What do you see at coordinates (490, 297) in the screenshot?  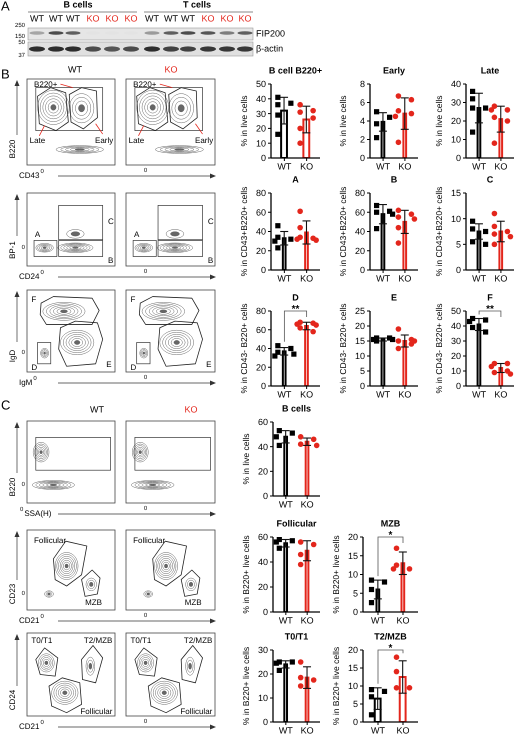 I see `chart-title: F` at bounding box center [490, 297].